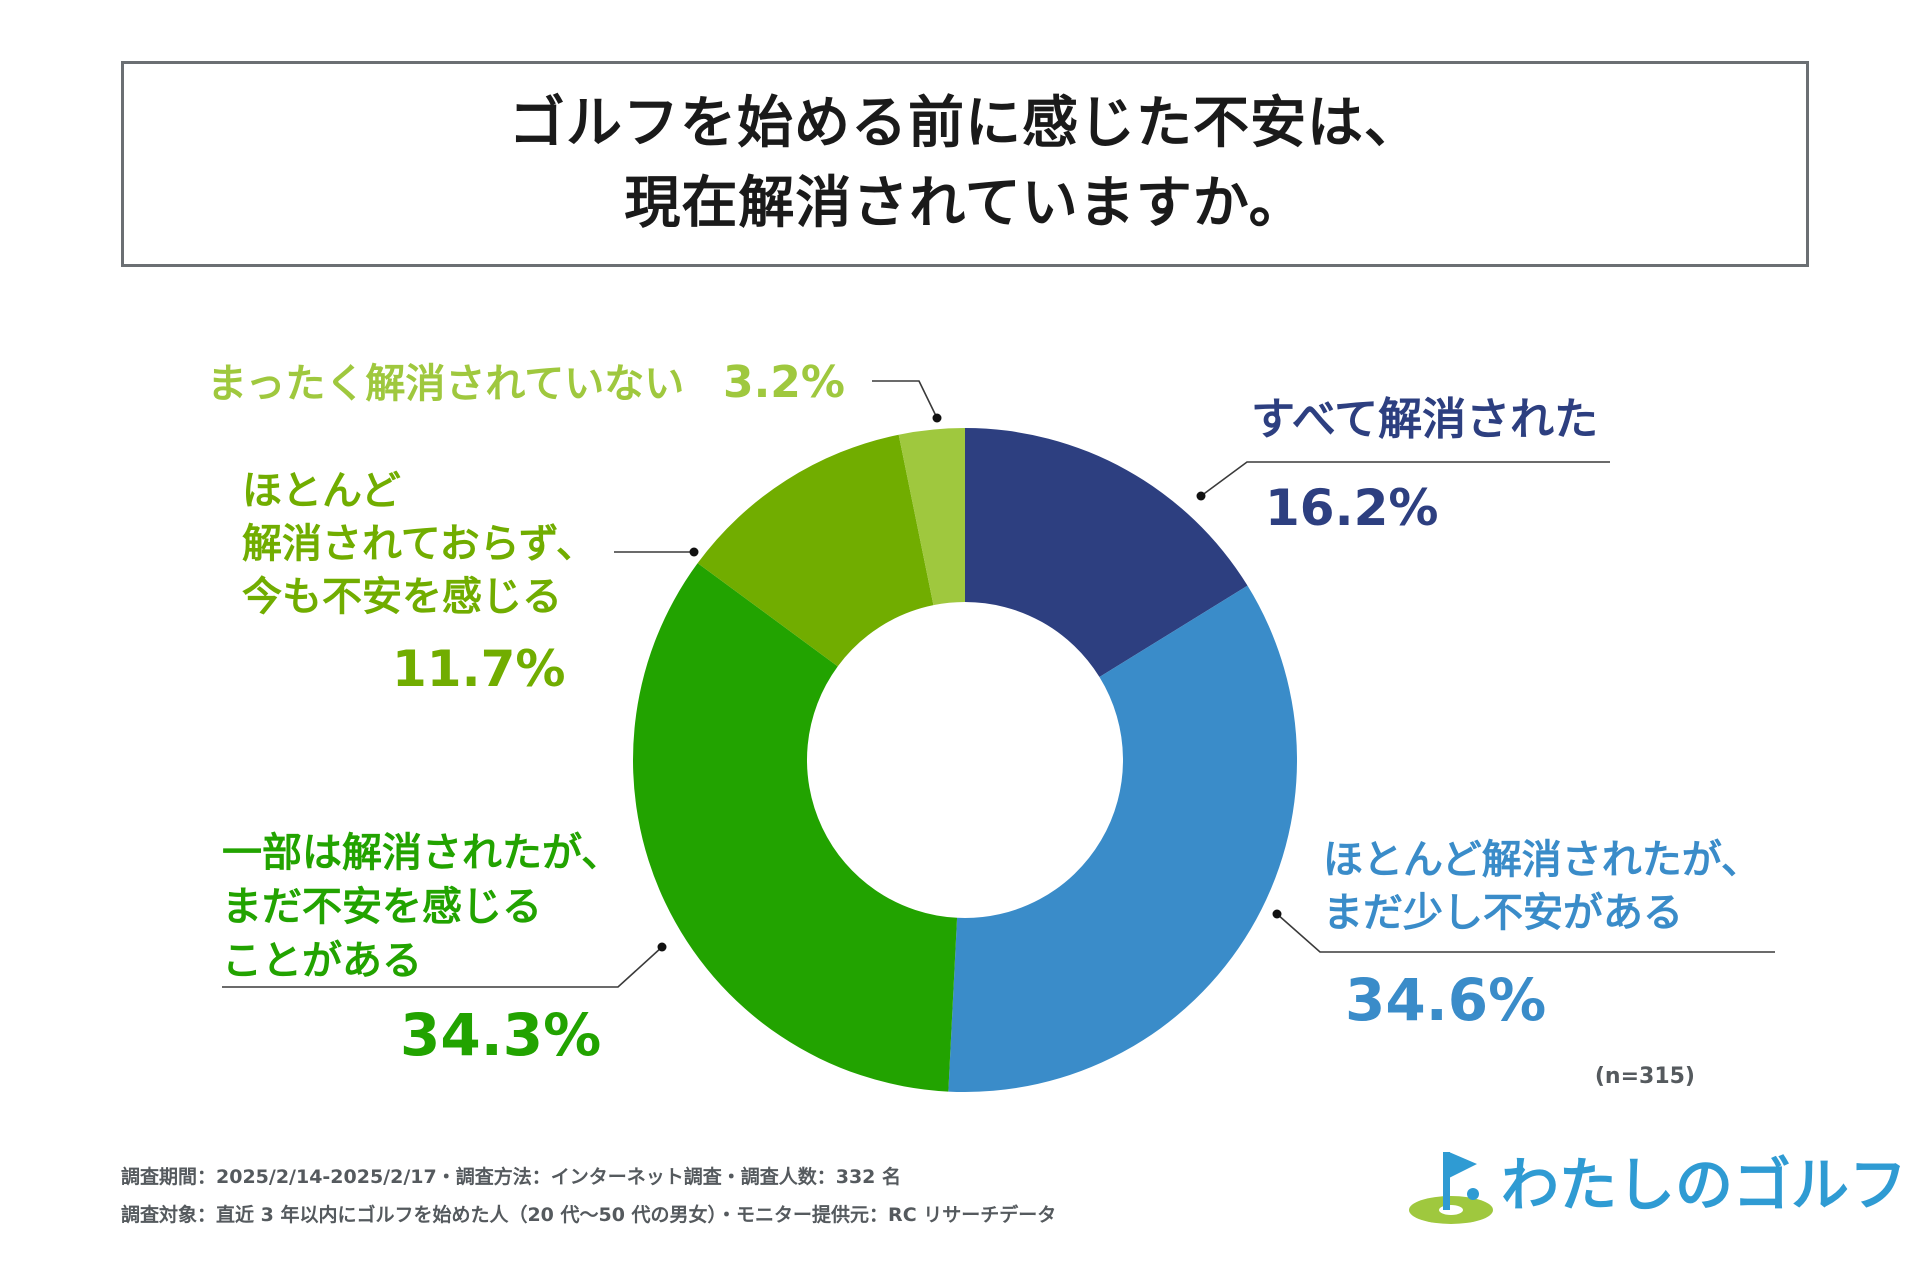  I want to click on logo-text: わたしのゴルフ, so click(1704, 1185).